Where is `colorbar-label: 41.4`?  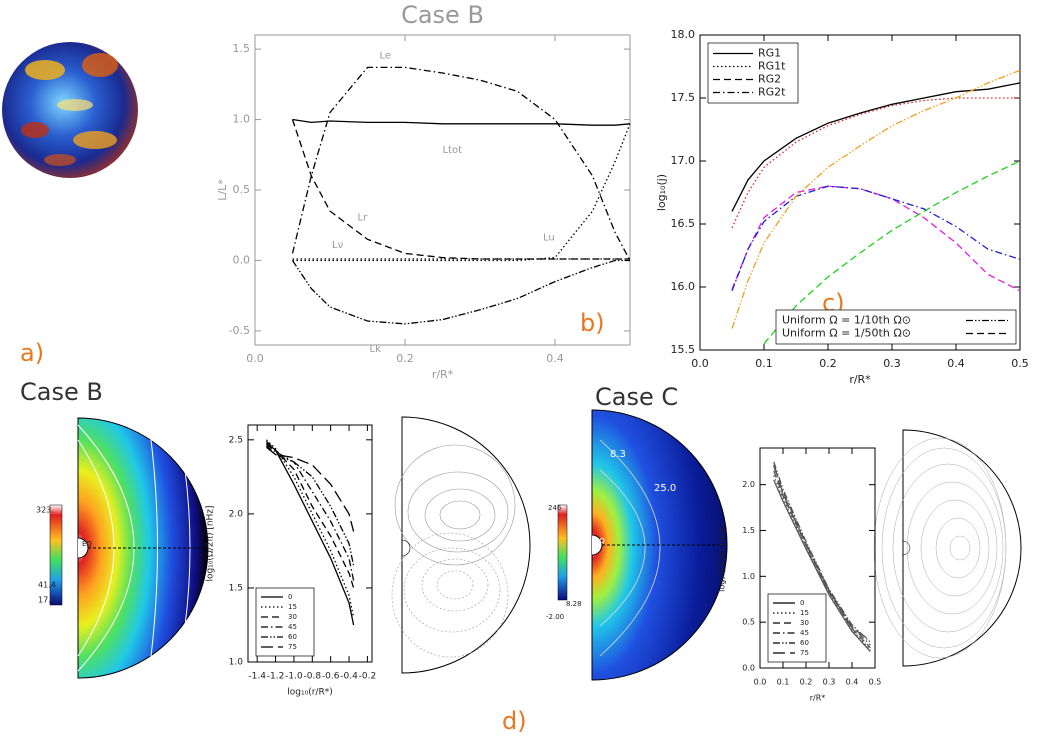 colorbar-label: 41.4 is located at coordinates (47, 585).